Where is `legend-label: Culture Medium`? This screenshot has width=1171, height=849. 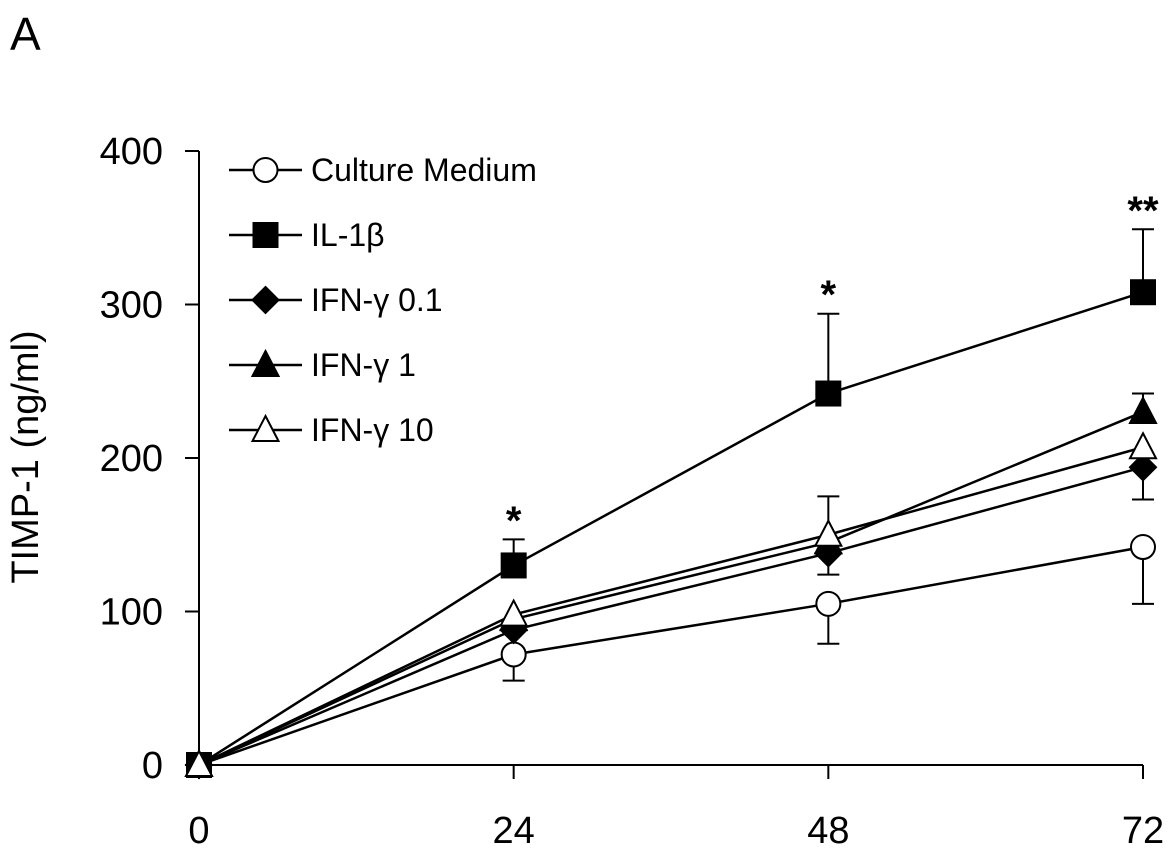 legend-label: Culture Medium is located at coordinates (424, 170).